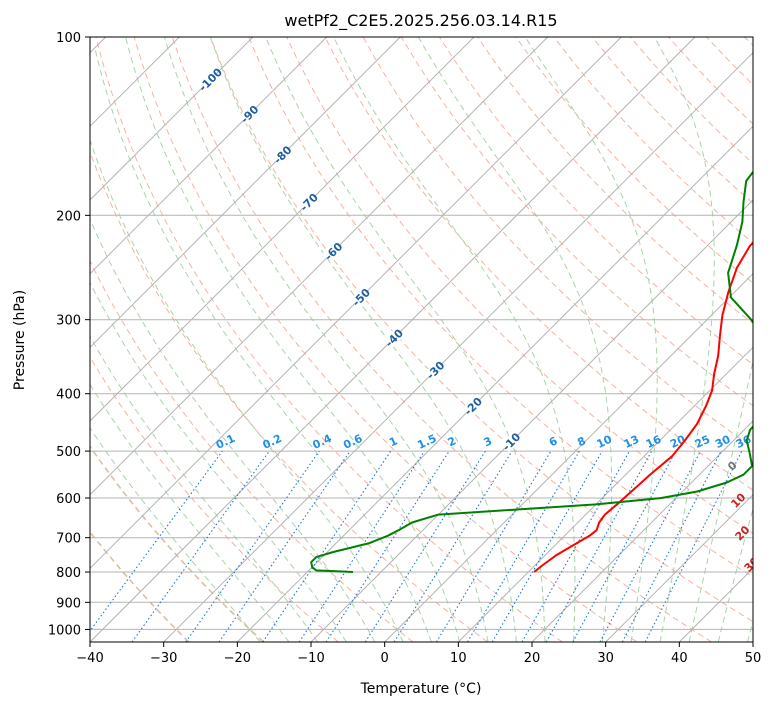 Image resolution: width=775 pixels, height=708 pixels. What do you see at coordinates (225, 442) in the screenshot?
I see `mixing-ratio-label: 0.1` at bounding box center [225, 442].